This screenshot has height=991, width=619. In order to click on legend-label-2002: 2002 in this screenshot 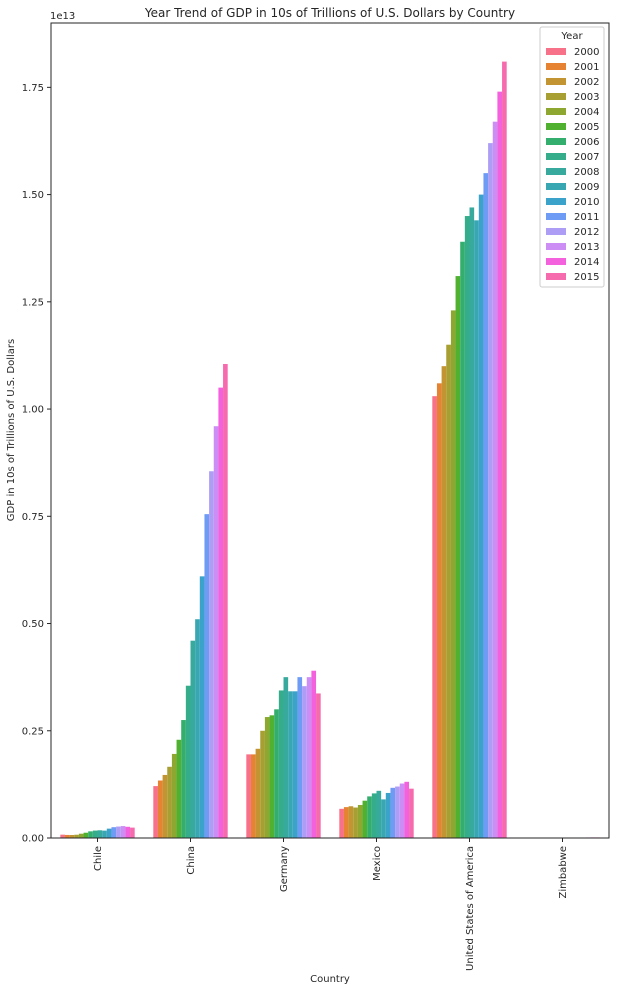, I will do `click(586, 82)`.